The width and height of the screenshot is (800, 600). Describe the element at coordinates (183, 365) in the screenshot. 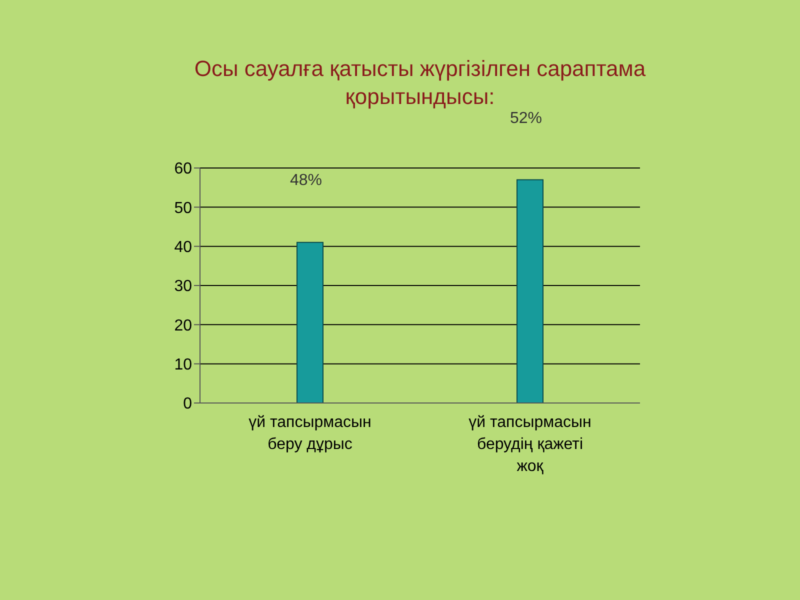

I see `y-tick-label: 10` at that location.